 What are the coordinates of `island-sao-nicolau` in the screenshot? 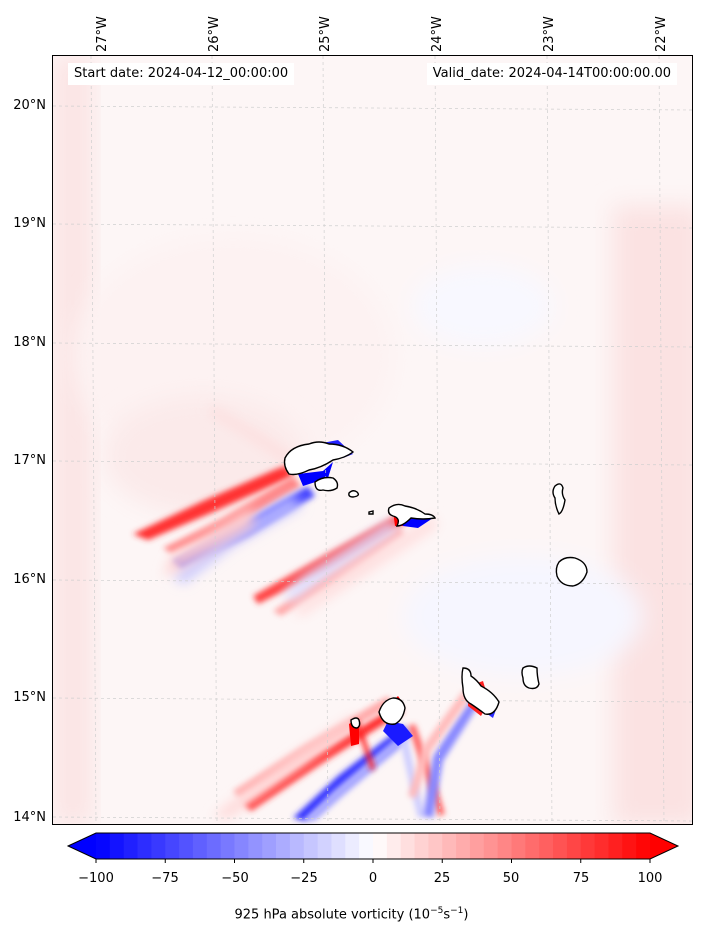 It's located at (412, 515).